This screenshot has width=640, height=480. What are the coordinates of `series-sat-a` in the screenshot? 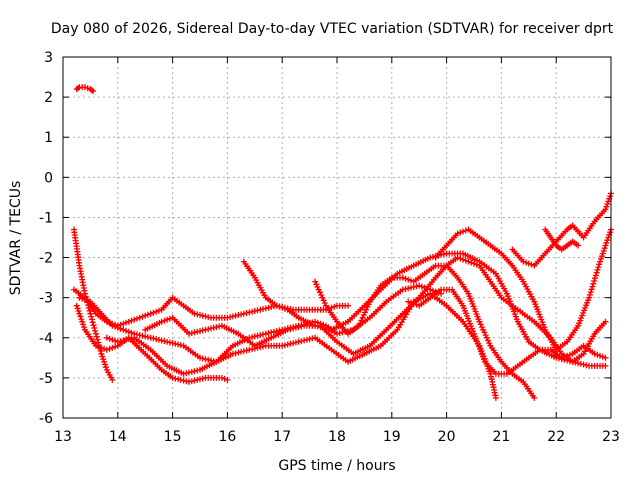 It's located at (85, 89).